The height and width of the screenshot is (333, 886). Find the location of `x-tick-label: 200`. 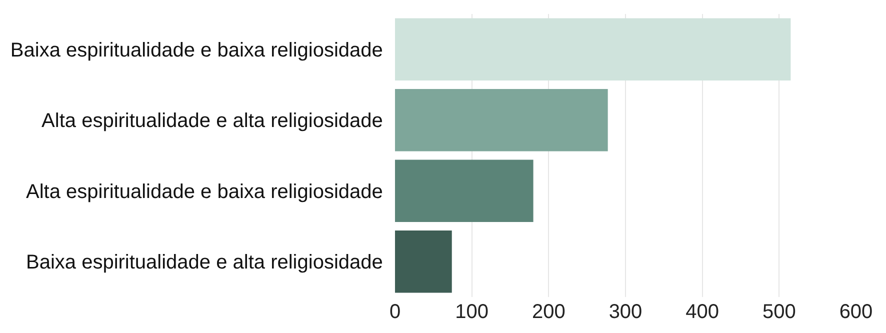

x-tick-label: 200 is located at coordinates (549, 312).